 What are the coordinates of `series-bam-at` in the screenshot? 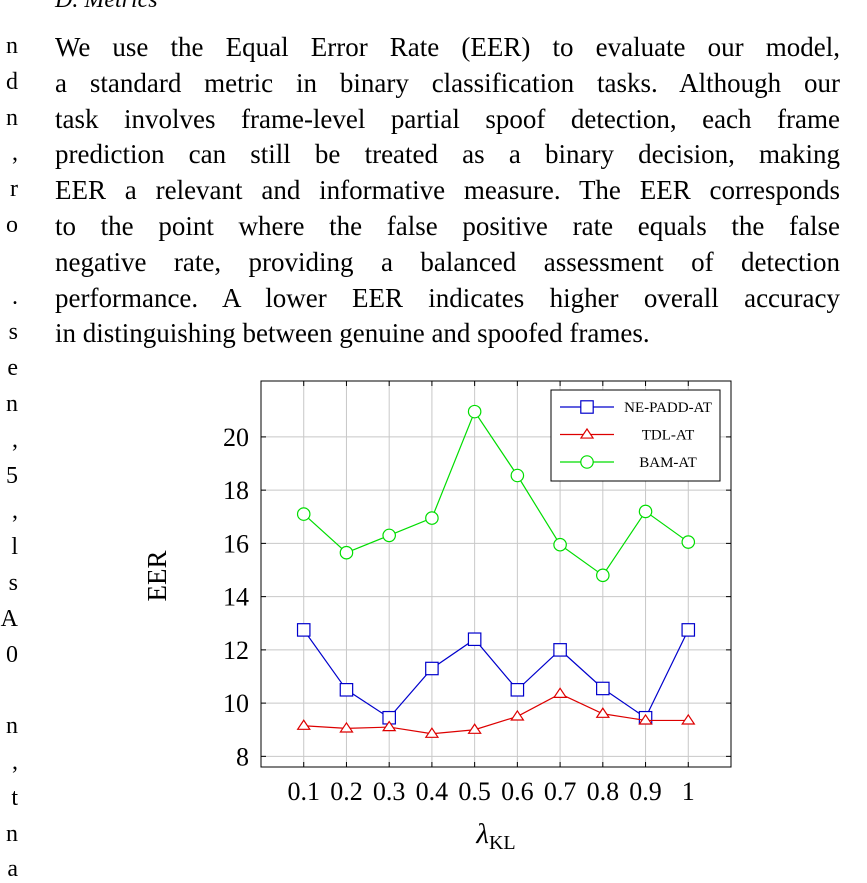 It's located at (496, 493).